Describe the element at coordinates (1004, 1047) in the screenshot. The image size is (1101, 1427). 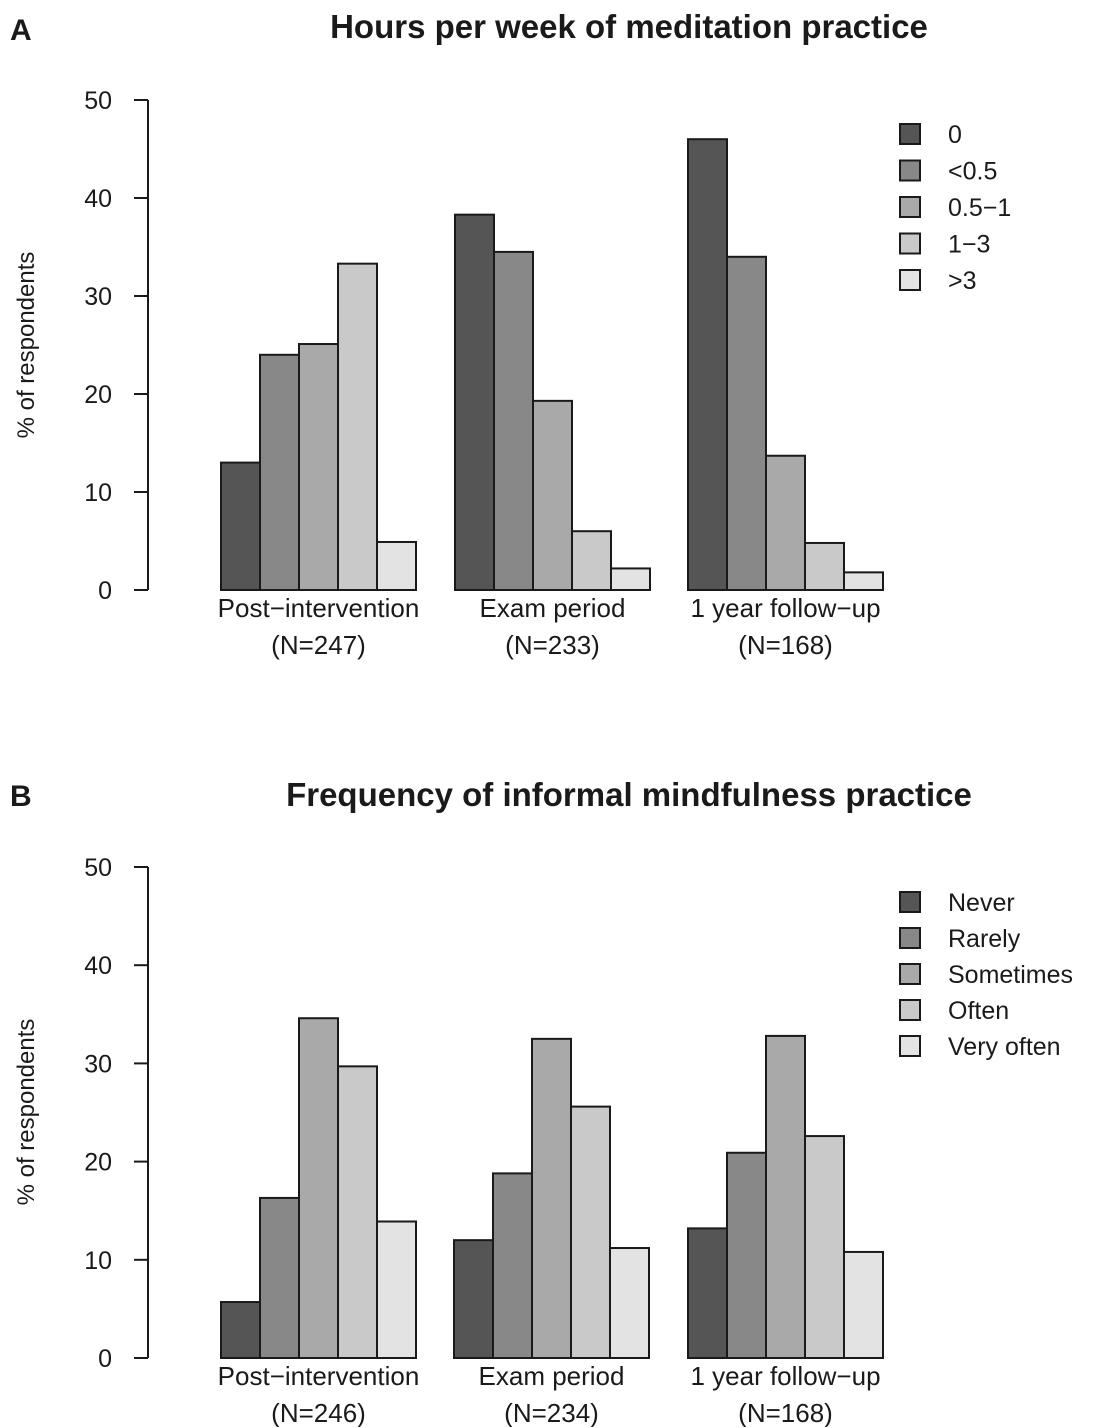
I see `legend-label: Very often` at that location.